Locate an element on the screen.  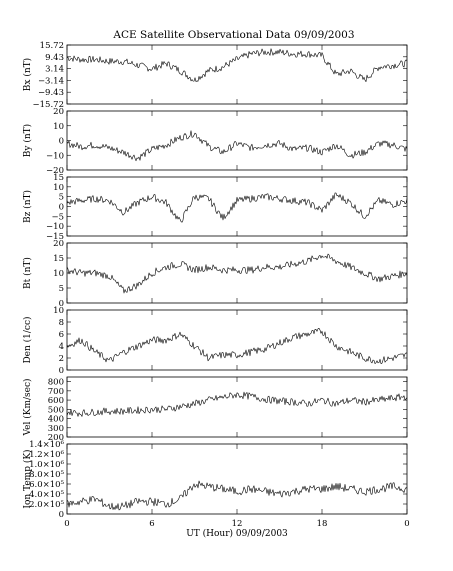
x-axis-title: UT (Hour) 09/09/2003 is located at coordinates (237, 533).